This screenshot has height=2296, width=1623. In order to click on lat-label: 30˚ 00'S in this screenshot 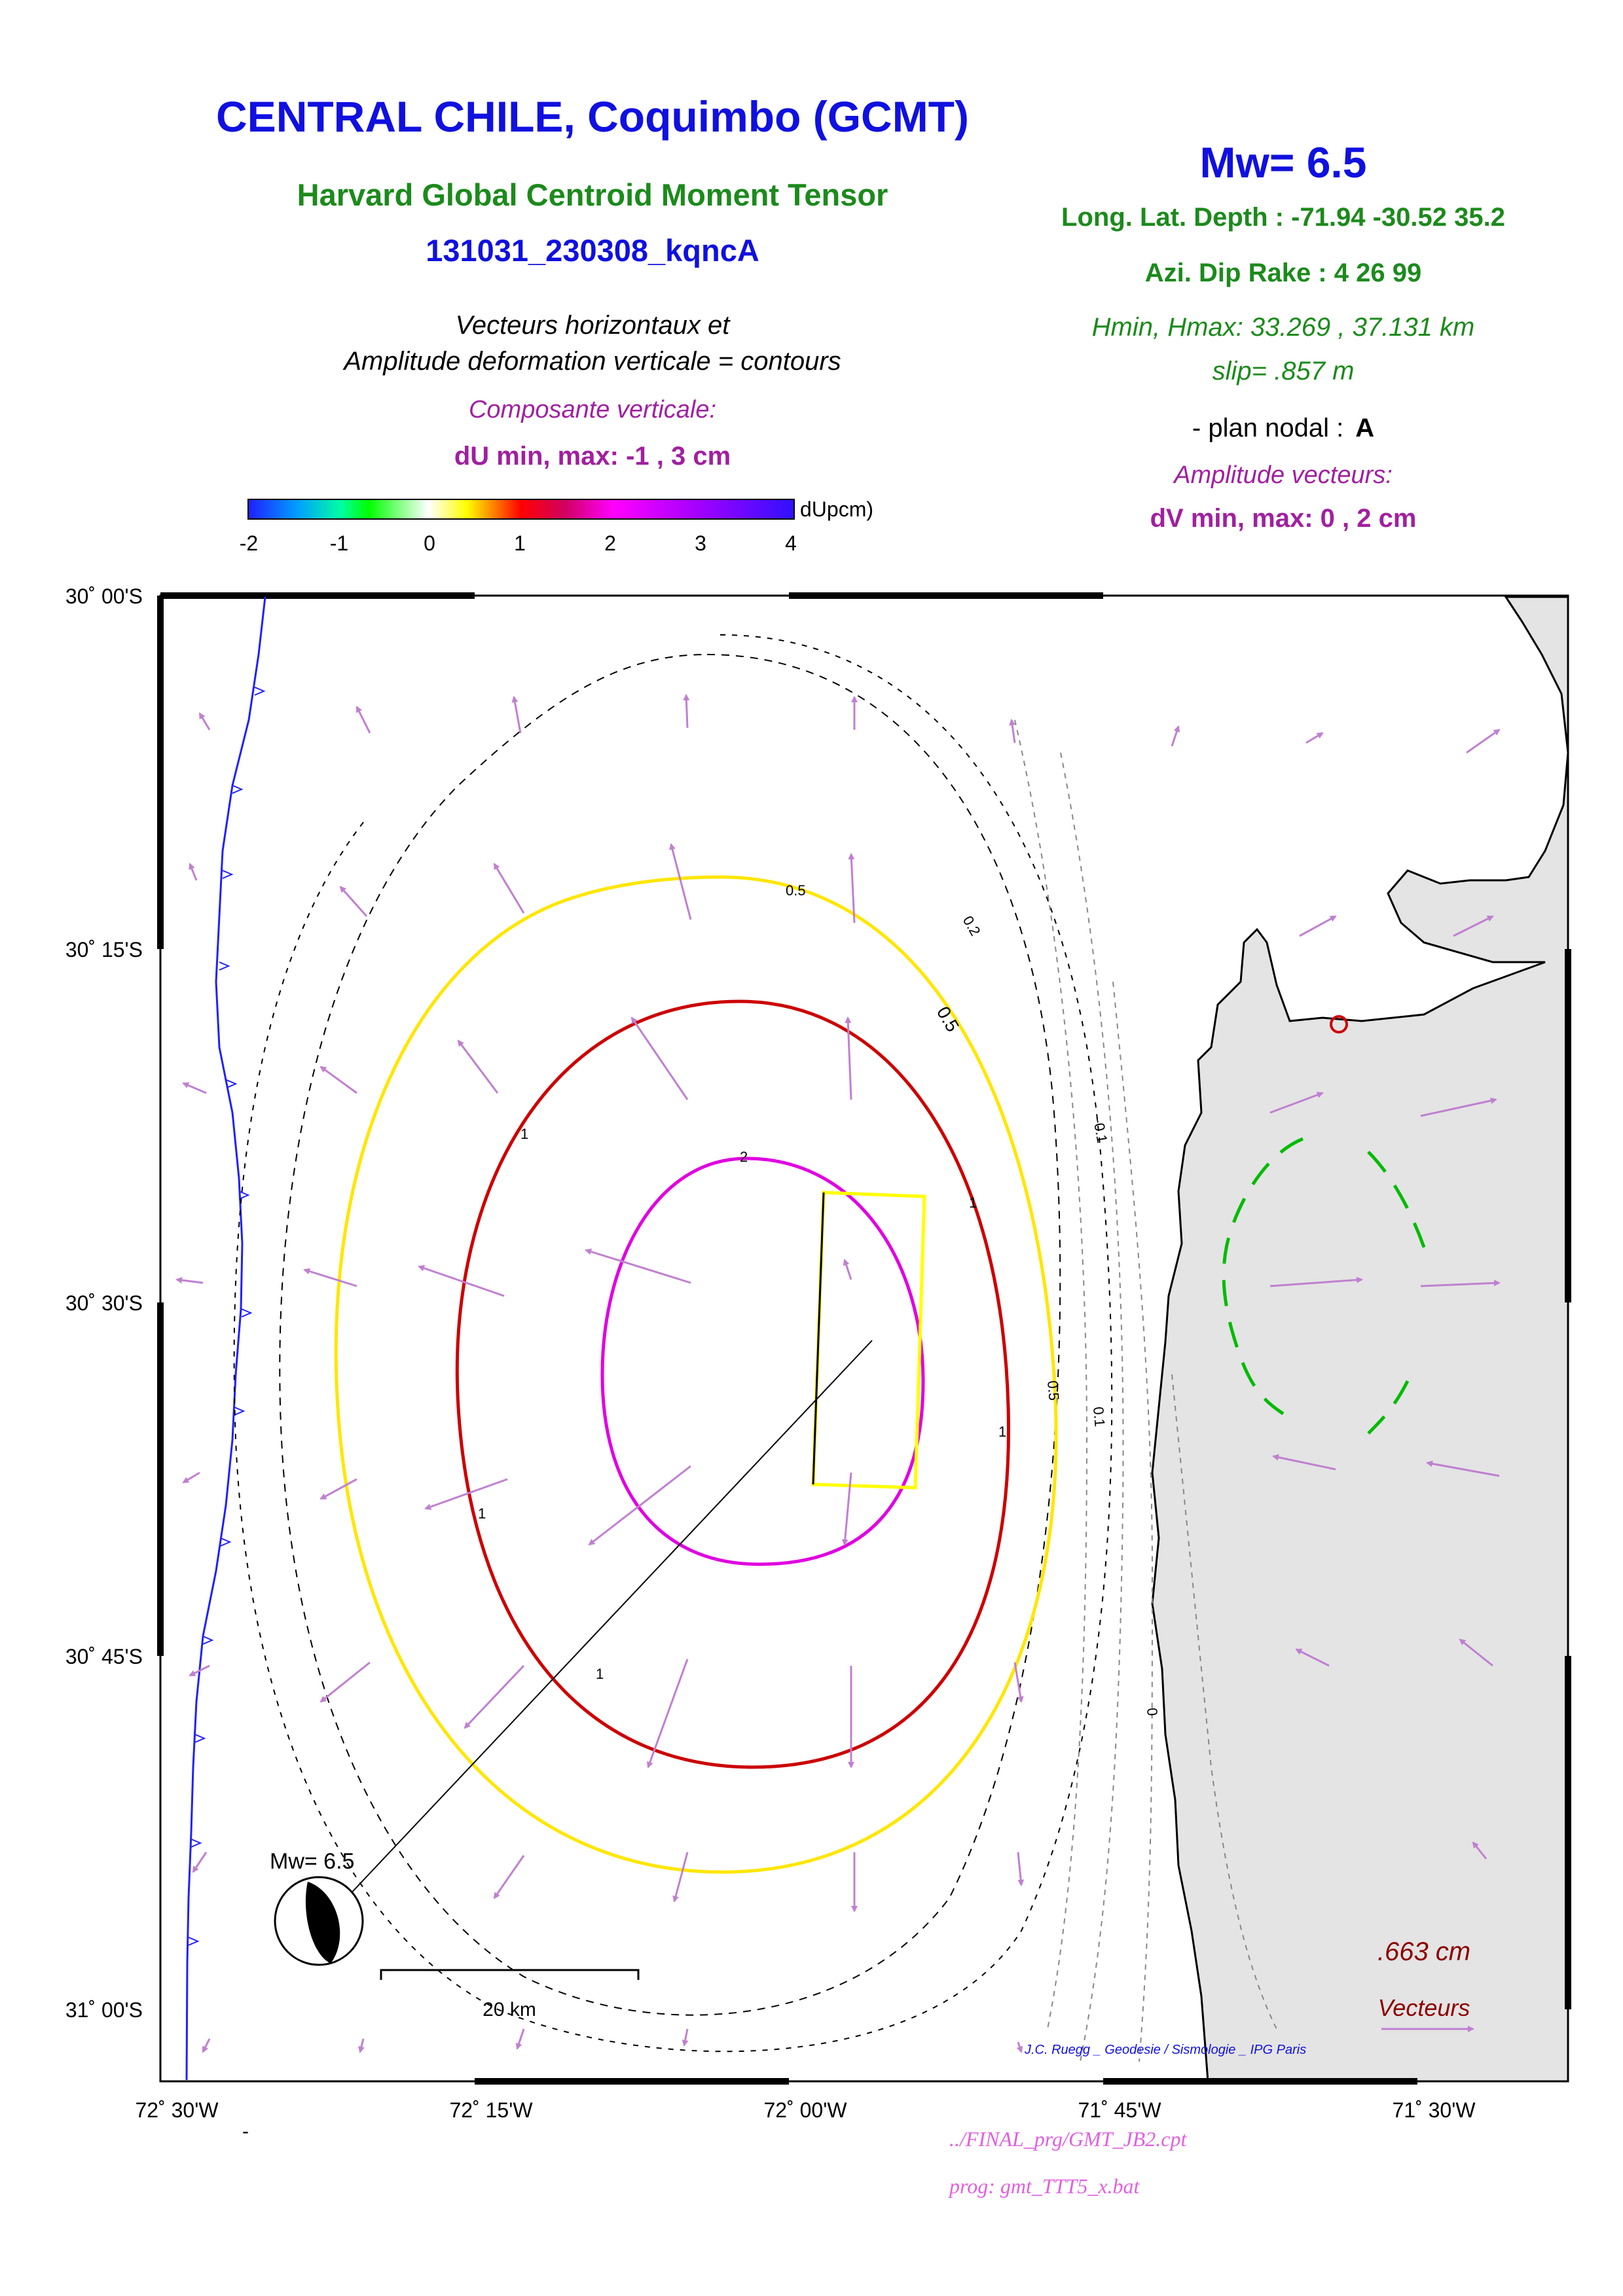, I will do `click(104, 596)`.